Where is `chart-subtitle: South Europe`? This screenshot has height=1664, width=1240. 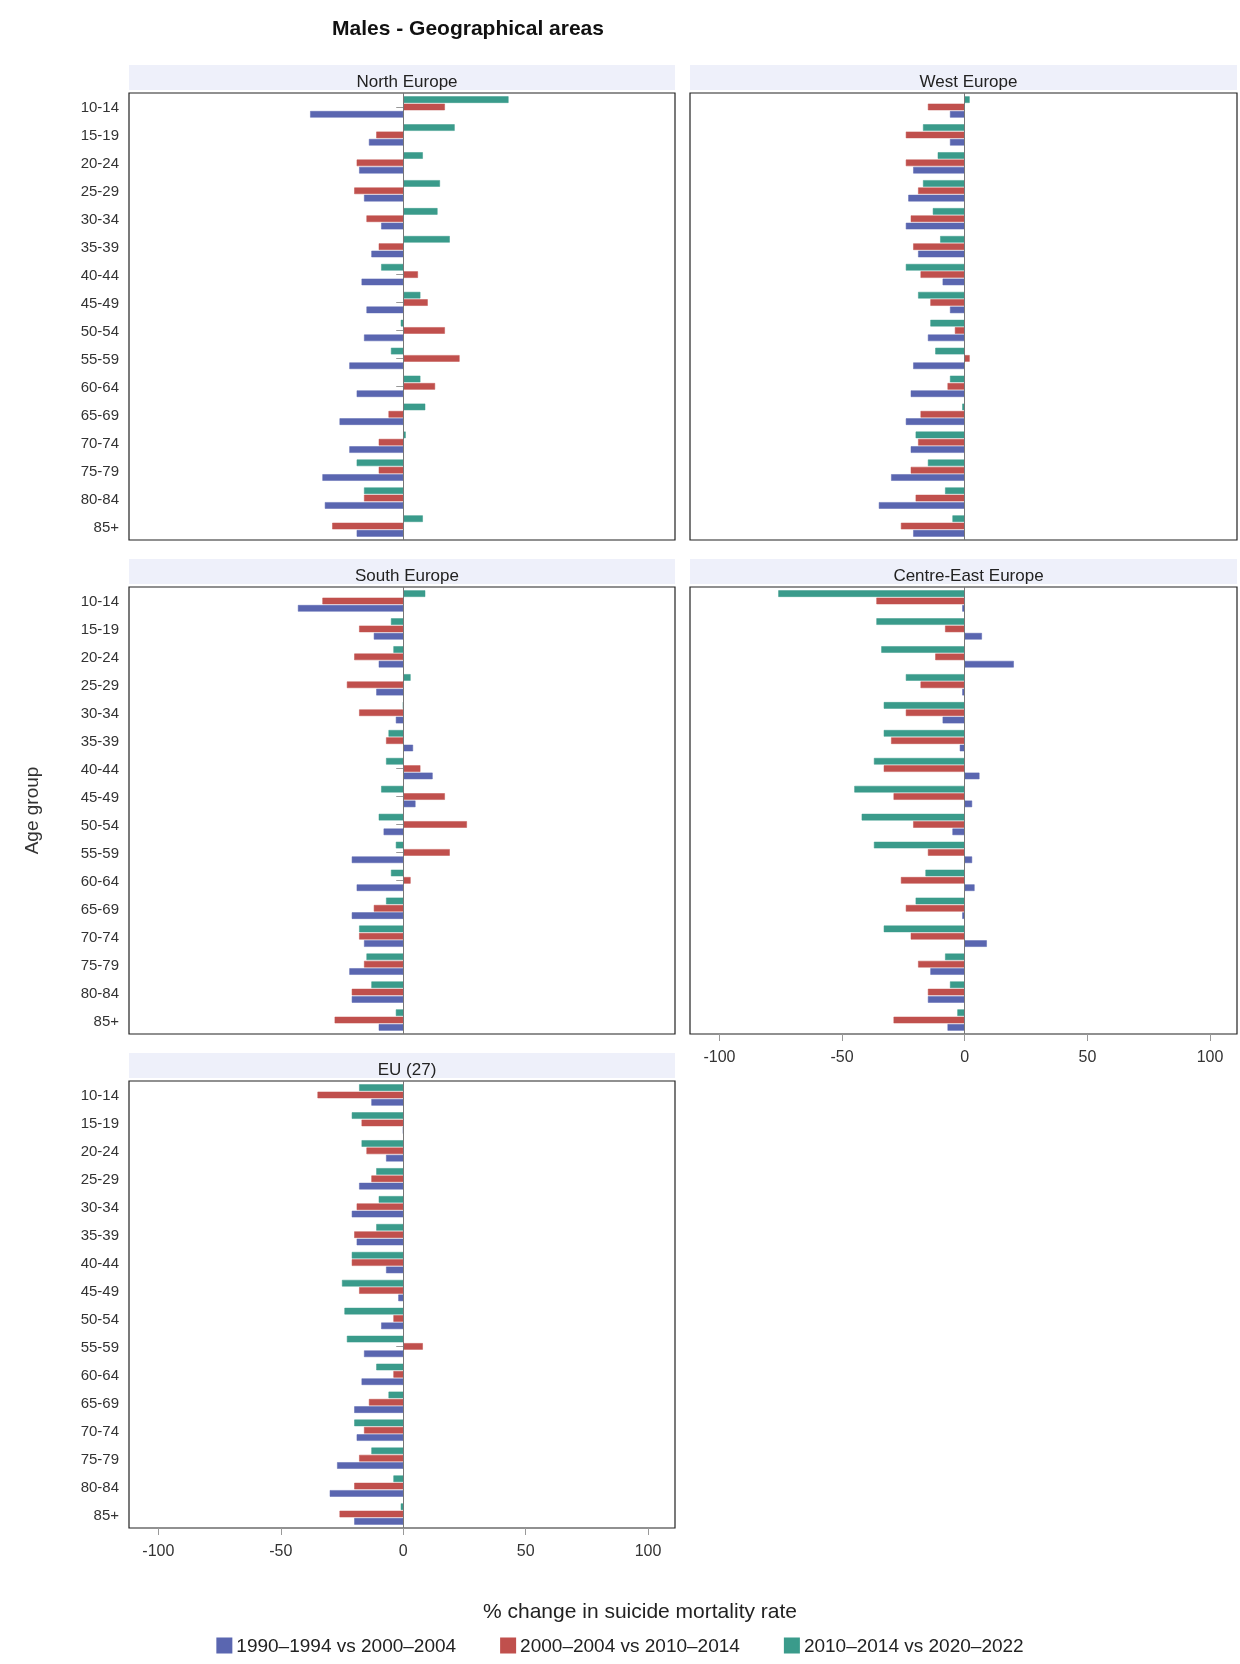 chart-subtitle: South Europe is located at coordinates (407, 575).